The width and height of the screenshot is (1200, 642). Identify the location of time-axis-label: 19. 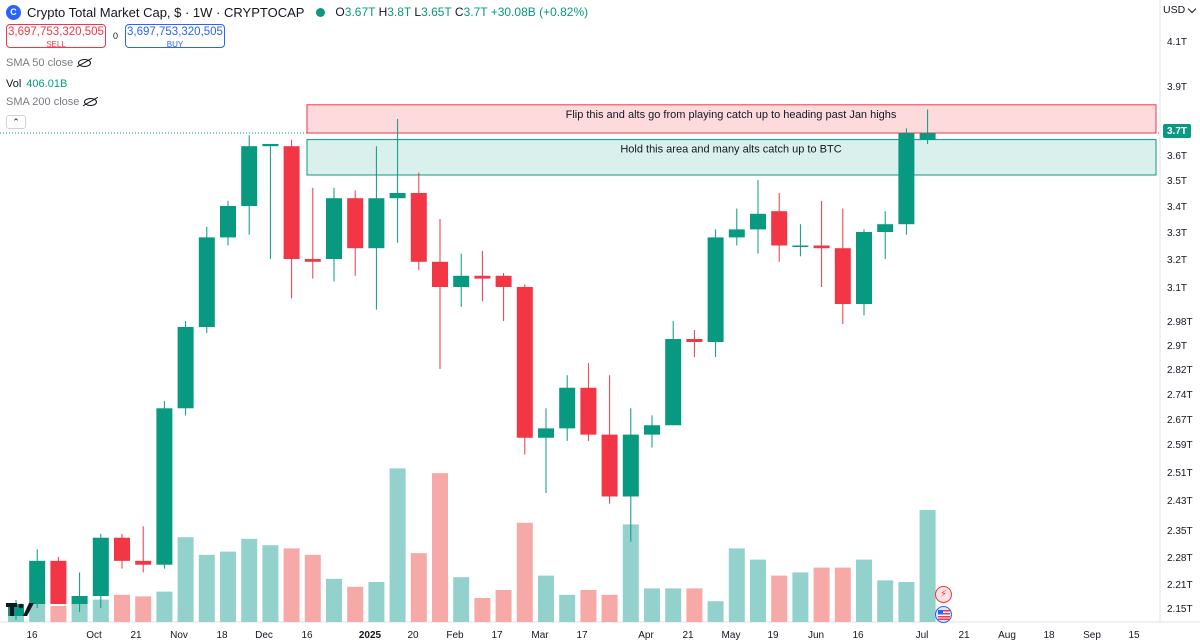
(773, 635).